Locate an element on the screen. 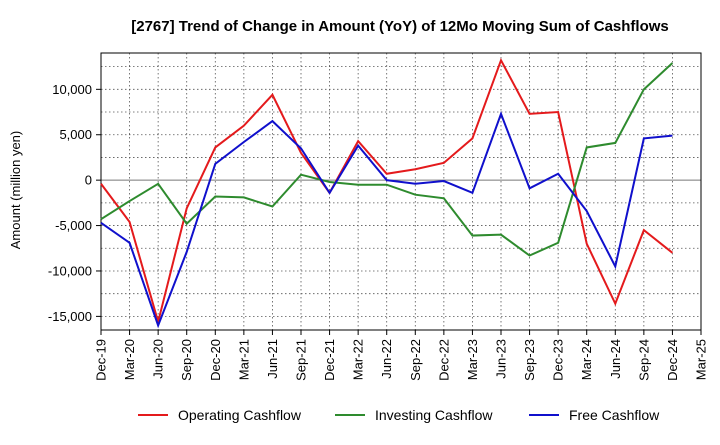 The height and width of the screenshot is (445, 720). x-tick-label: Mar-21 is located at coordinates (243, 359).